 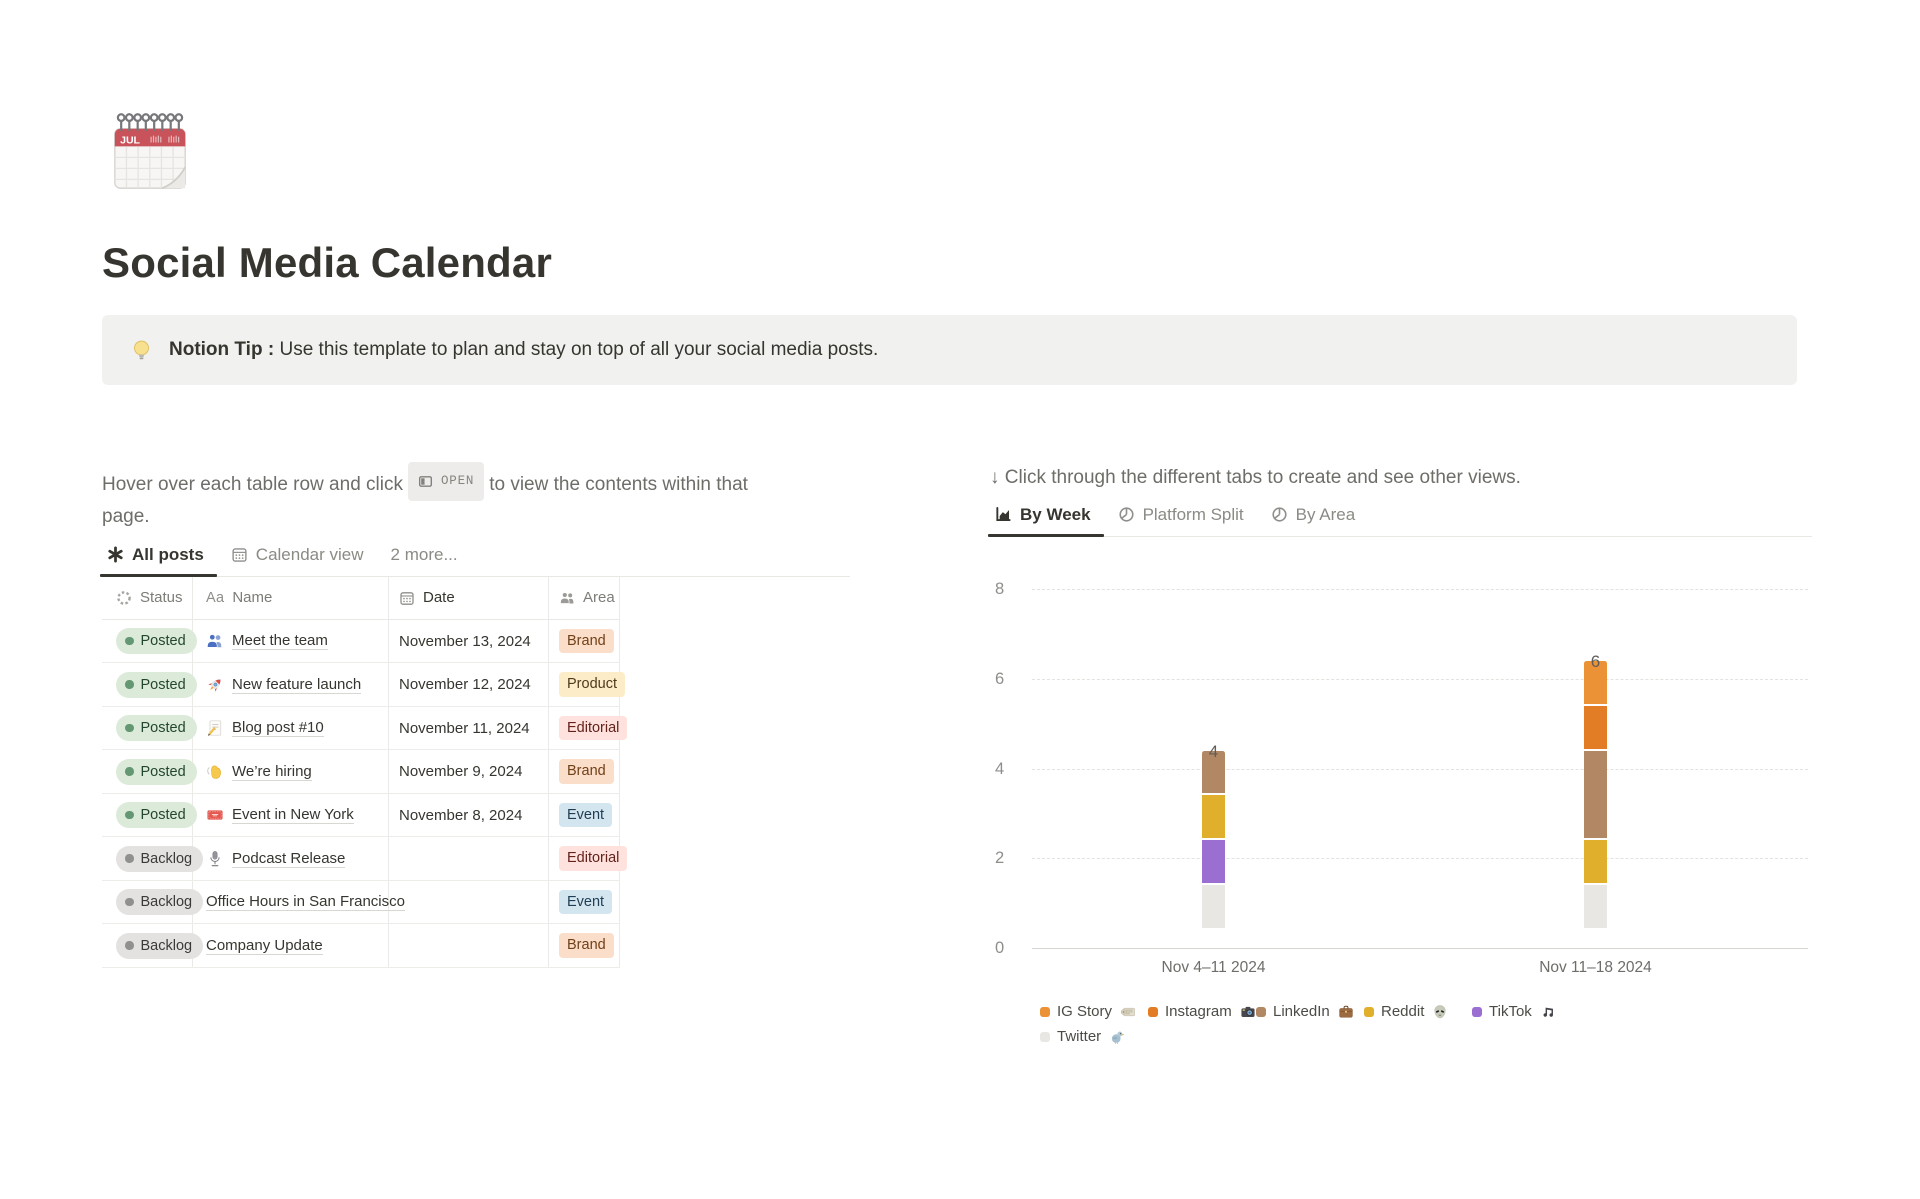 I want to click on x-axis-category-label: Nov 4–11 2024, so click(x=1213, y=967).